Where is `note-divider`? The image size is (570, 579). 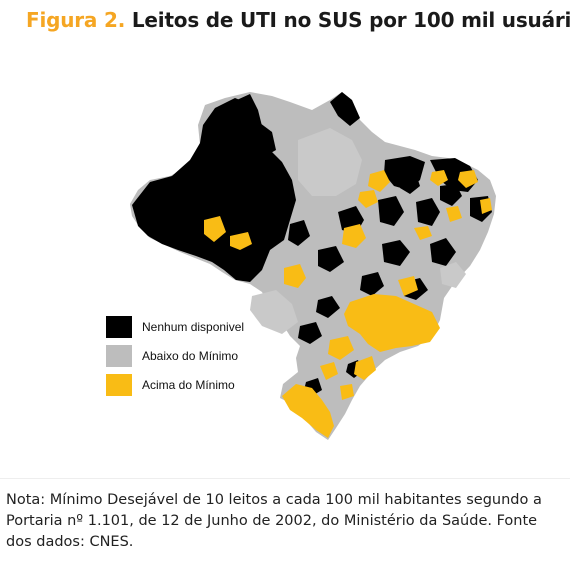 note-divider is located at coordinates (285, 478).